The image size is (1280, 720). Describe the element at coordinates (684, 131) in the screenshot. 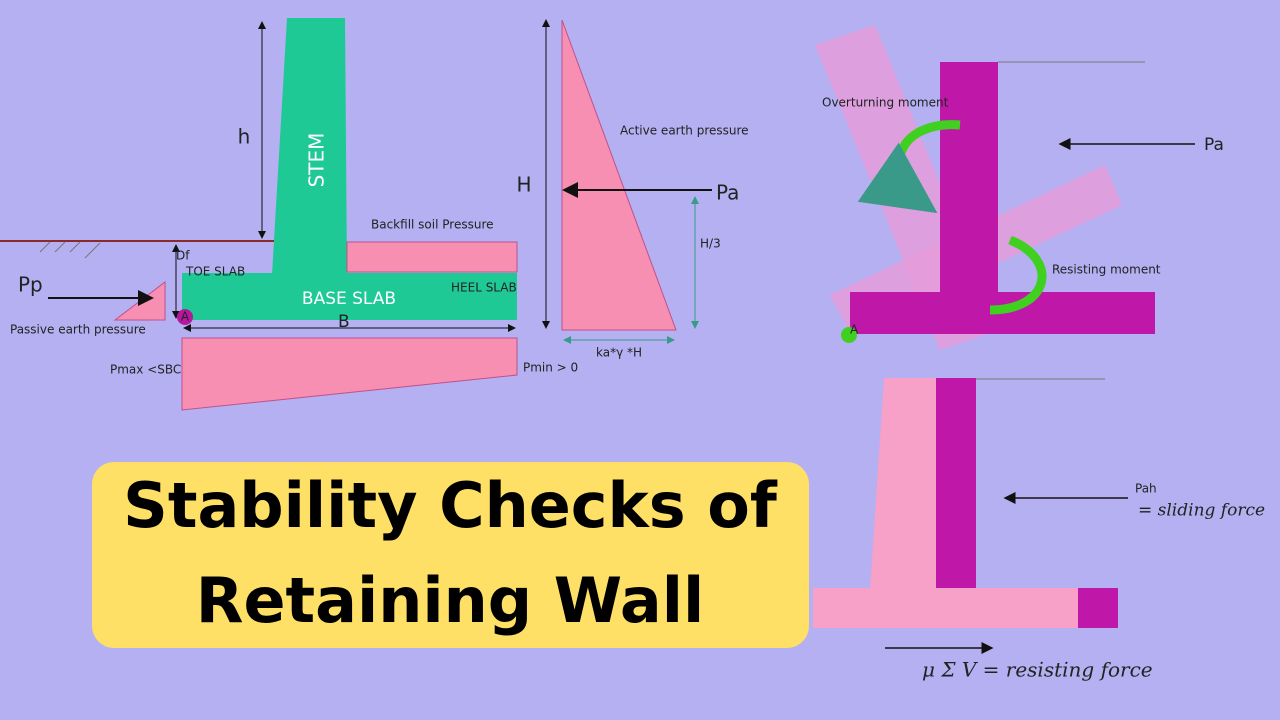

I see `active-label: Active earth pressure` at that location.